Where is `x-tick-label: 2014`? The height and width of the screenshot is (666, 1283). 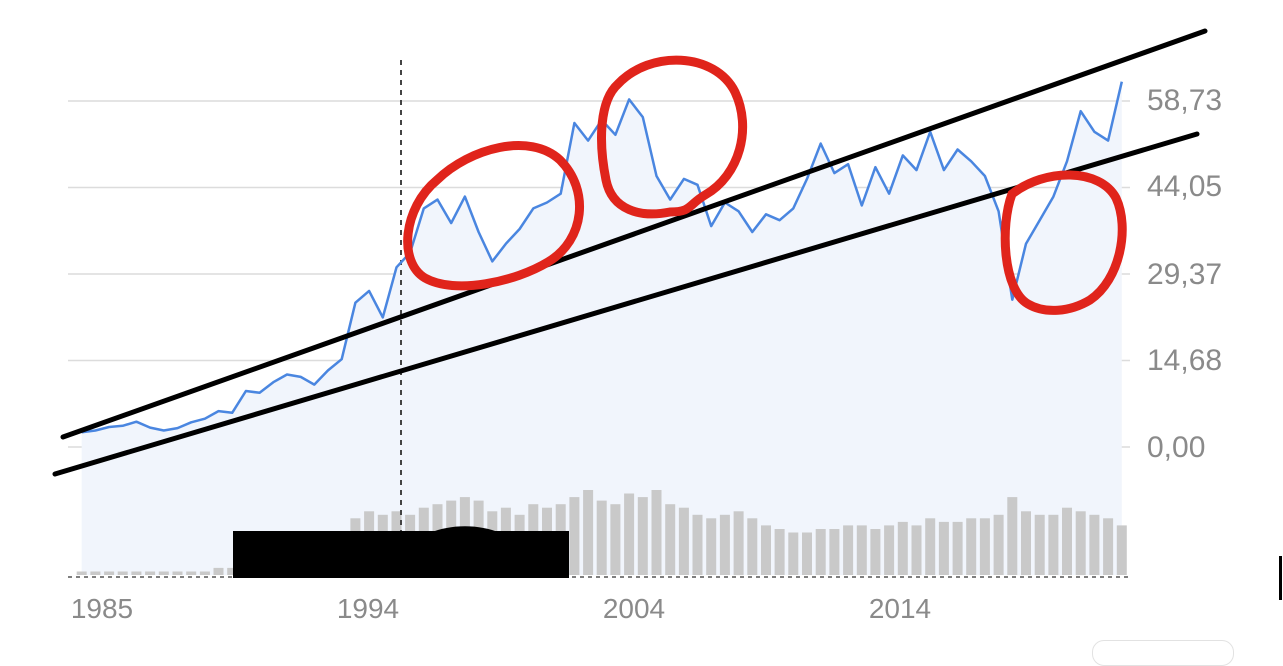
x-tick-label: 2014 is located at coordinates (900, 608).